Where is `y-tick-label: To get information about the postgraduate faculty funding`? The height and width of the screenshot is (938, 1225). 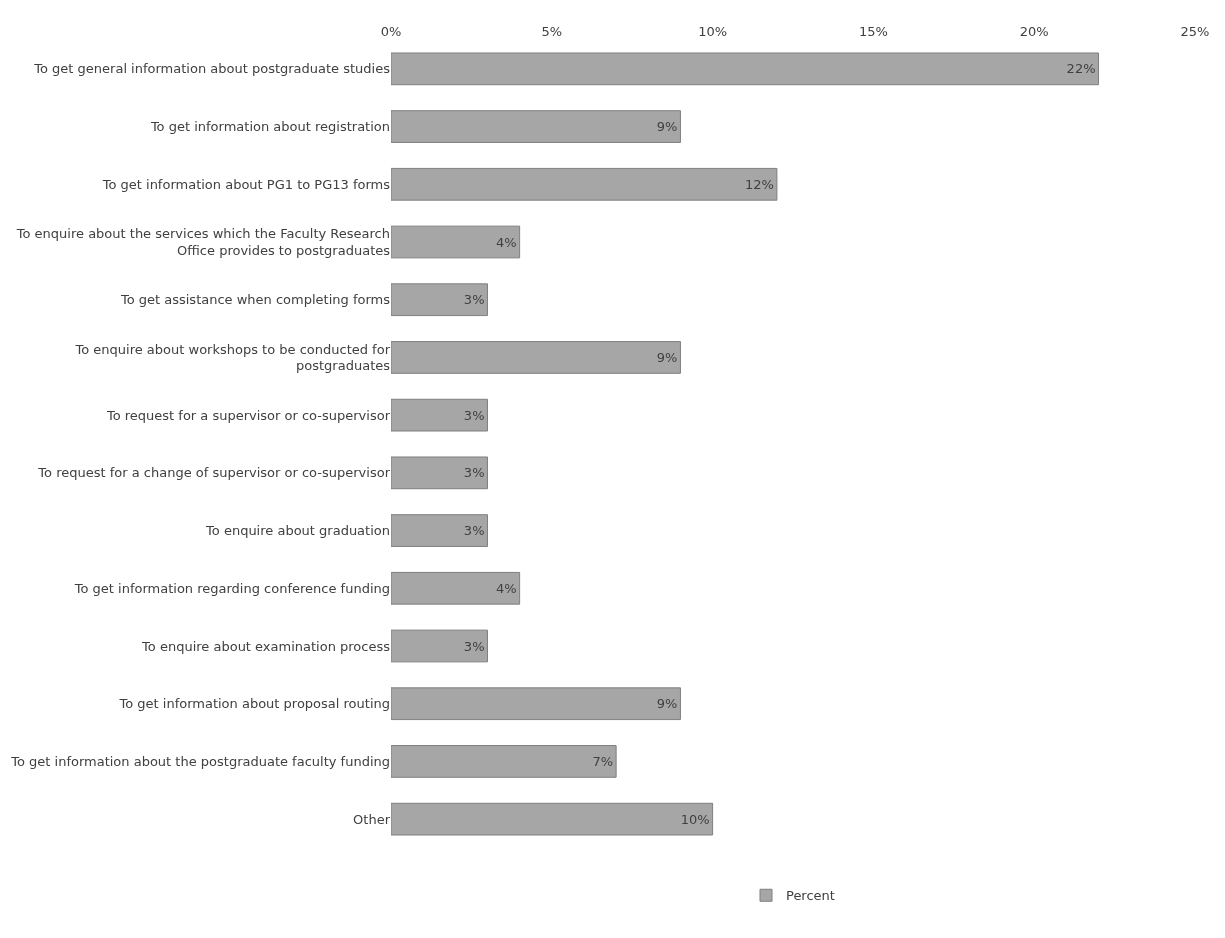
y-tick-label: To get information about the postgraduate faculty funding is located at coordinates (200, 761).